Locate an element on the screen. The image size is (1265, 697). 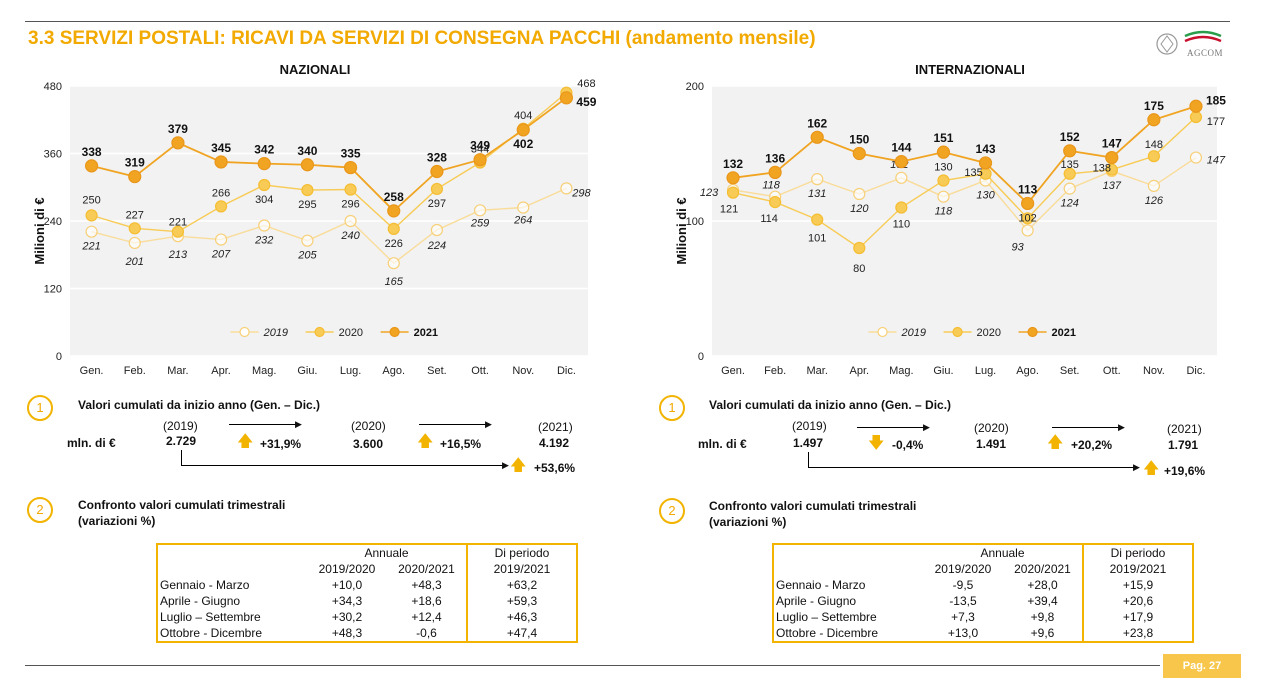
section-number-badge: 2 is located at coordinates (40, 510).